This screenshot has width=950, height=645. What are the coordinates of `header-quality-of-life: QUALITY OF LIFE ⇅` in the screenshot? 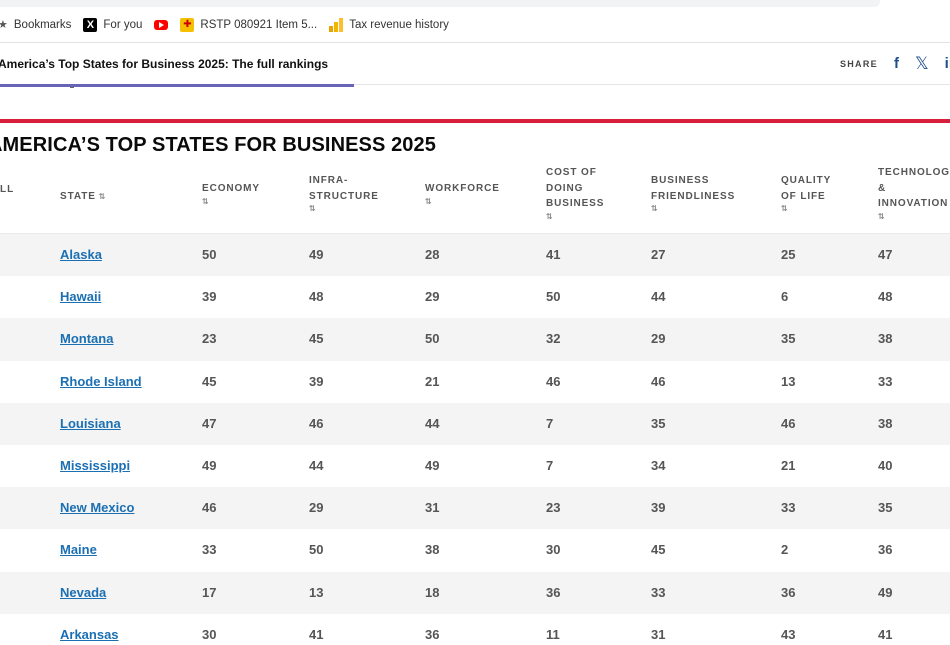 It's located at (806, 193).